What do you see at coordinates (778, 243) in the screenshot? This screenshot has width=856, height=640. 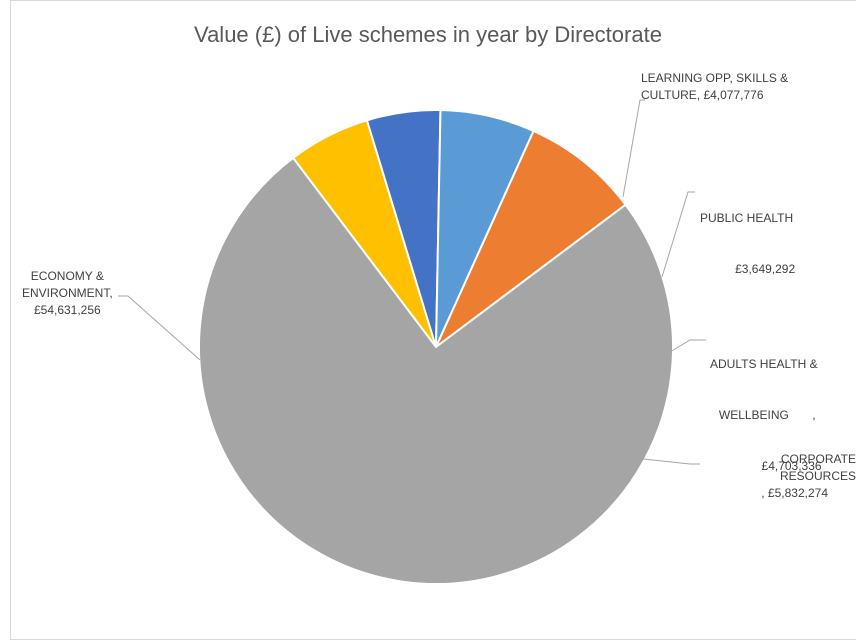 I see `data-label-public-health: PUBLIC HEALTH , £3,649,292` at bounding box center [778, 243].